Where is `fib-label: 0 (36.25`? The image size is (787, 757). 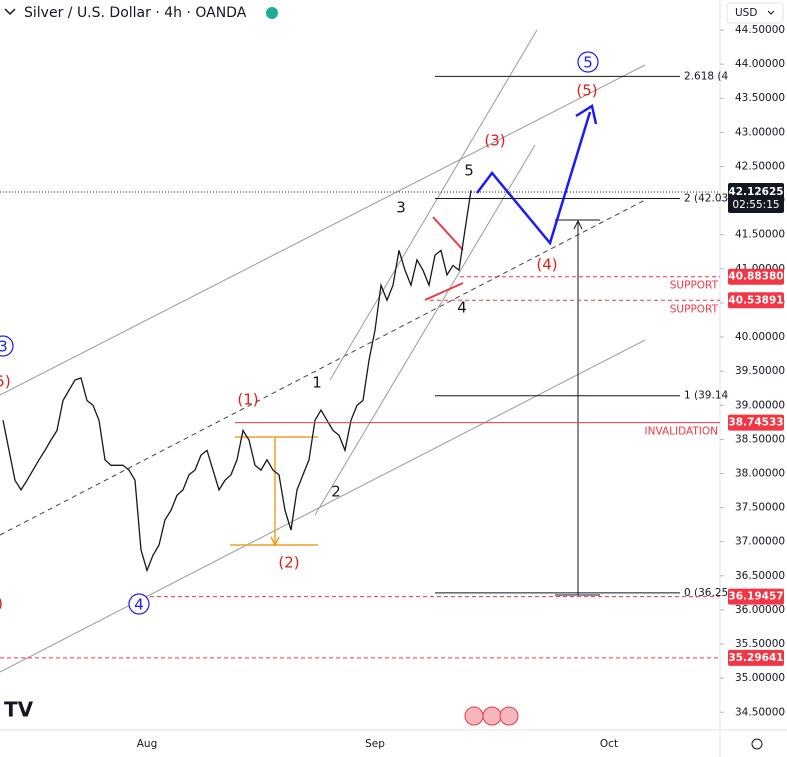 fib-label: 0 (36.25 is located at coordinates (706, 593).